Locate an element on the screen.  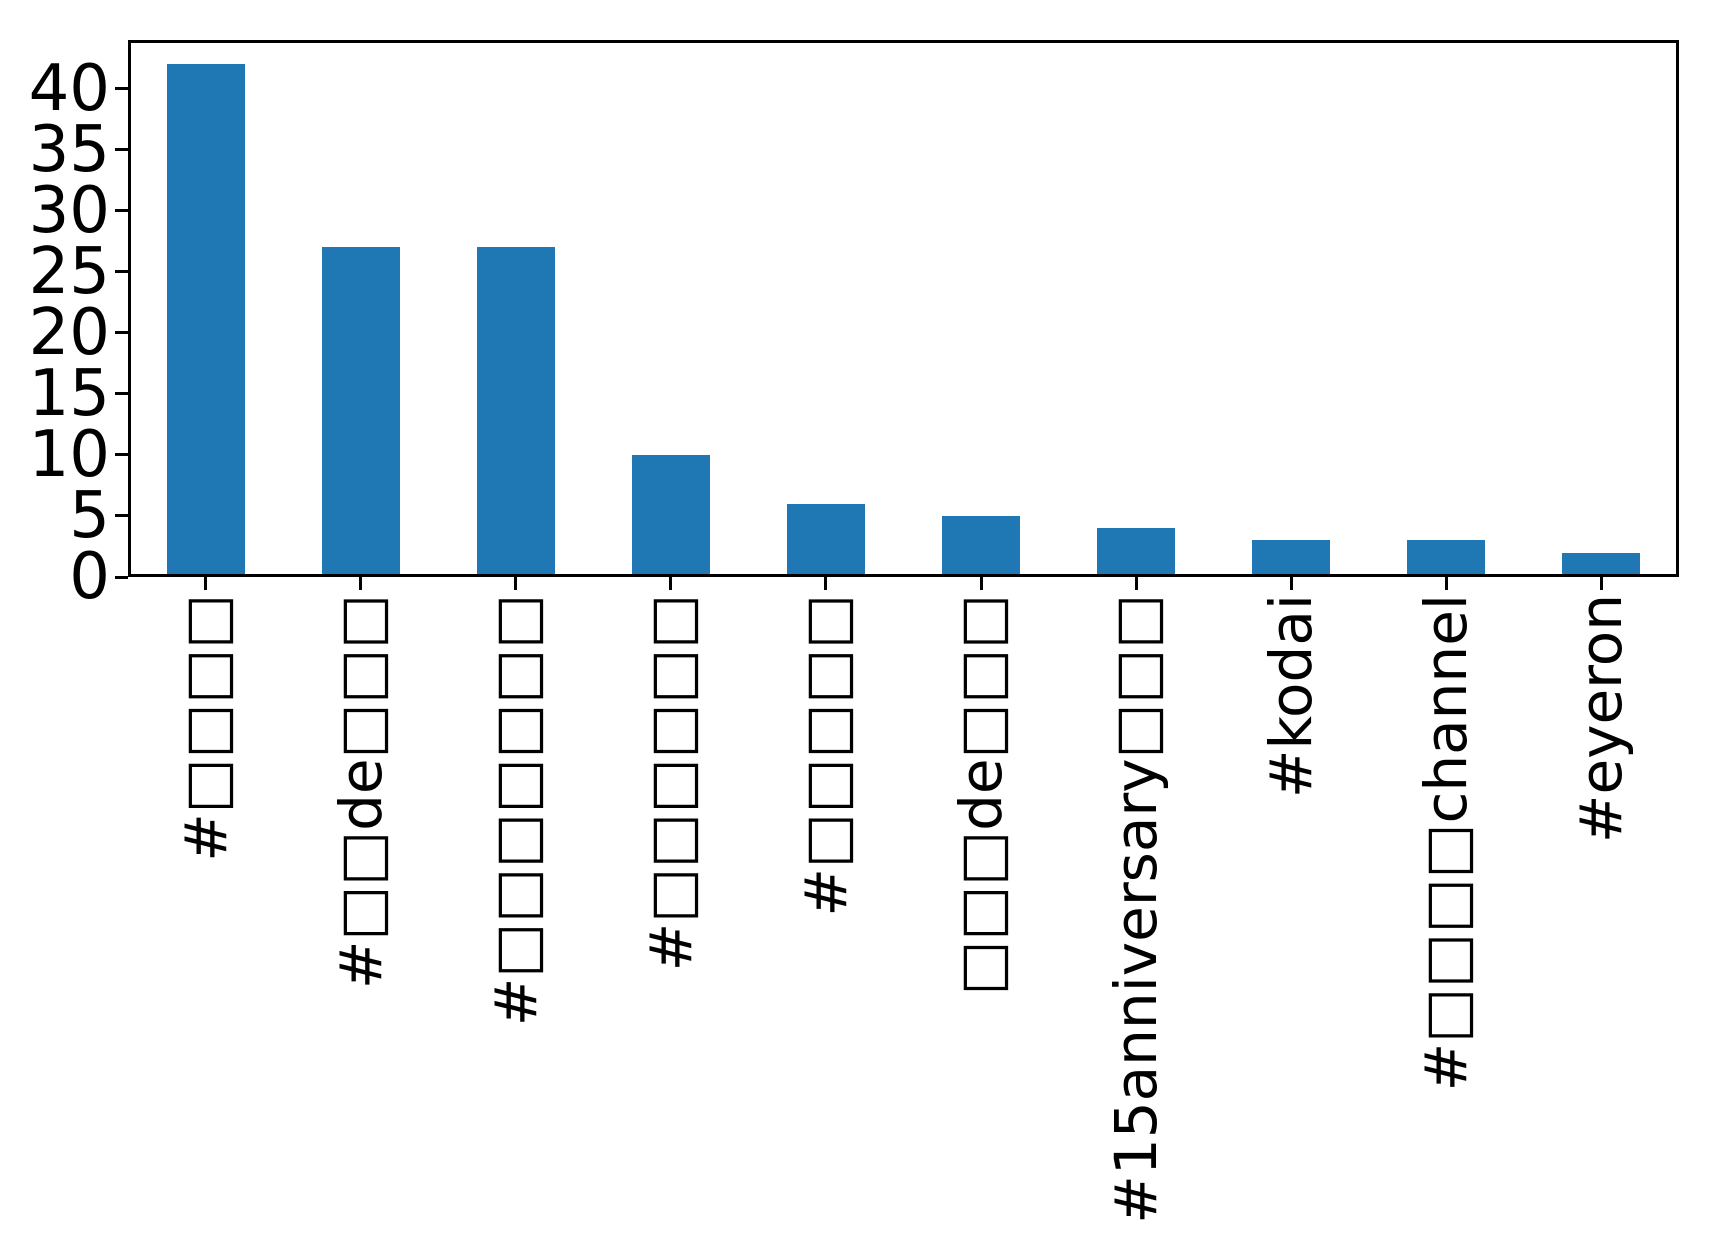
y-tick-label: 25 is located at coordinates (69, 271).